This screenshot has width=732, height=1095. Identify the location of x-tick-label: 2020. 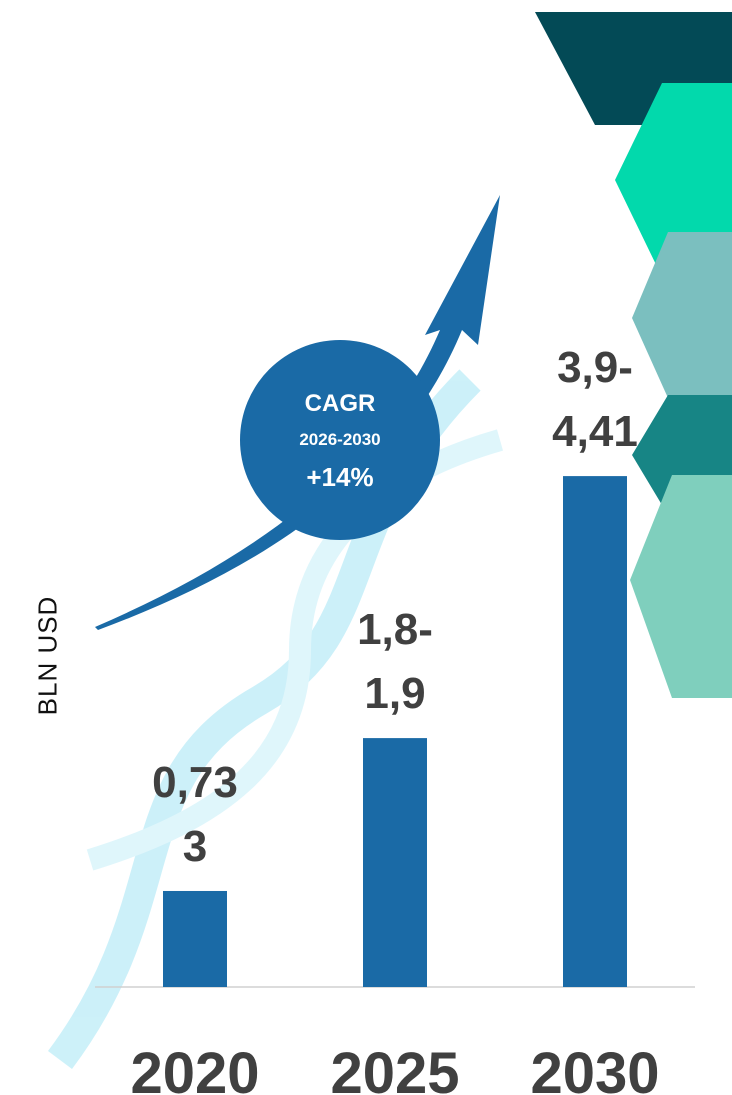
(195, 1068).